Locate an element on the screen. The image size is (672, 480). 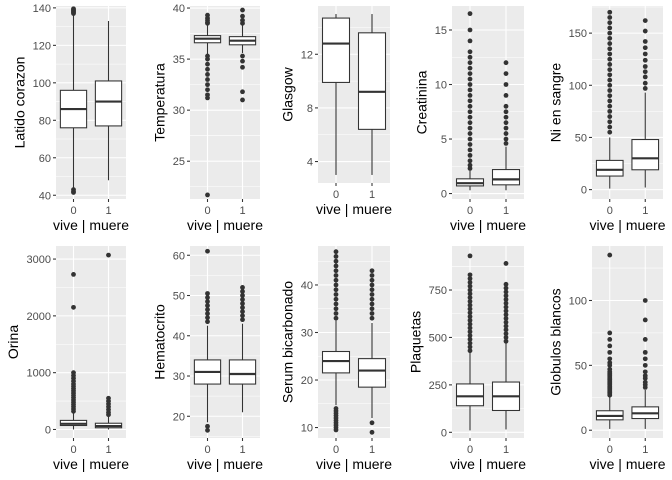
y-tick-label: 12 is located at coordinates (307, 55).